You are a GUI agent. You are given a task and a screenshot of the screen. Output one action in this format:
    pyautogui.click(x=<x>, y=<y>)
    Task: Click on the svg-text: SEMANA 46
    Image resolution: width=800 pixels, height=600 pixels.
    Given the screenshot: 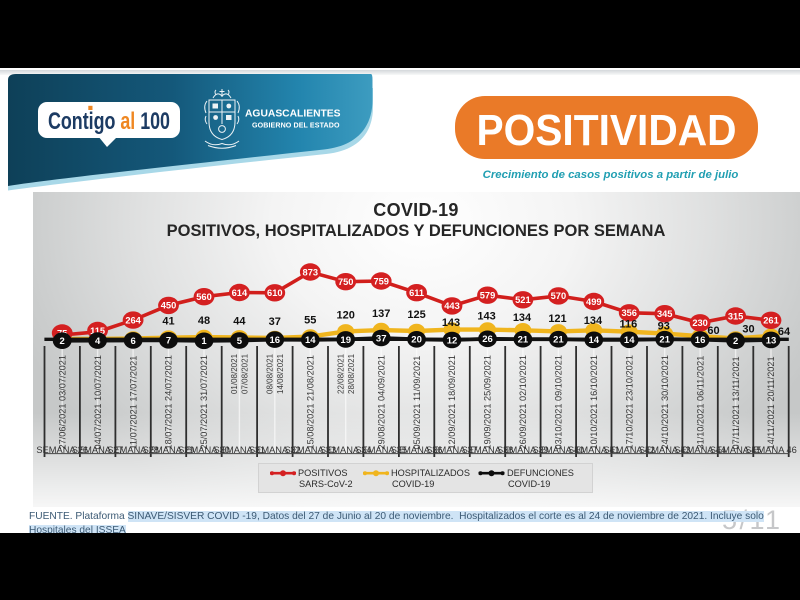 What is the action you would take?
    pyautogui.click(x=771, y=450)
    